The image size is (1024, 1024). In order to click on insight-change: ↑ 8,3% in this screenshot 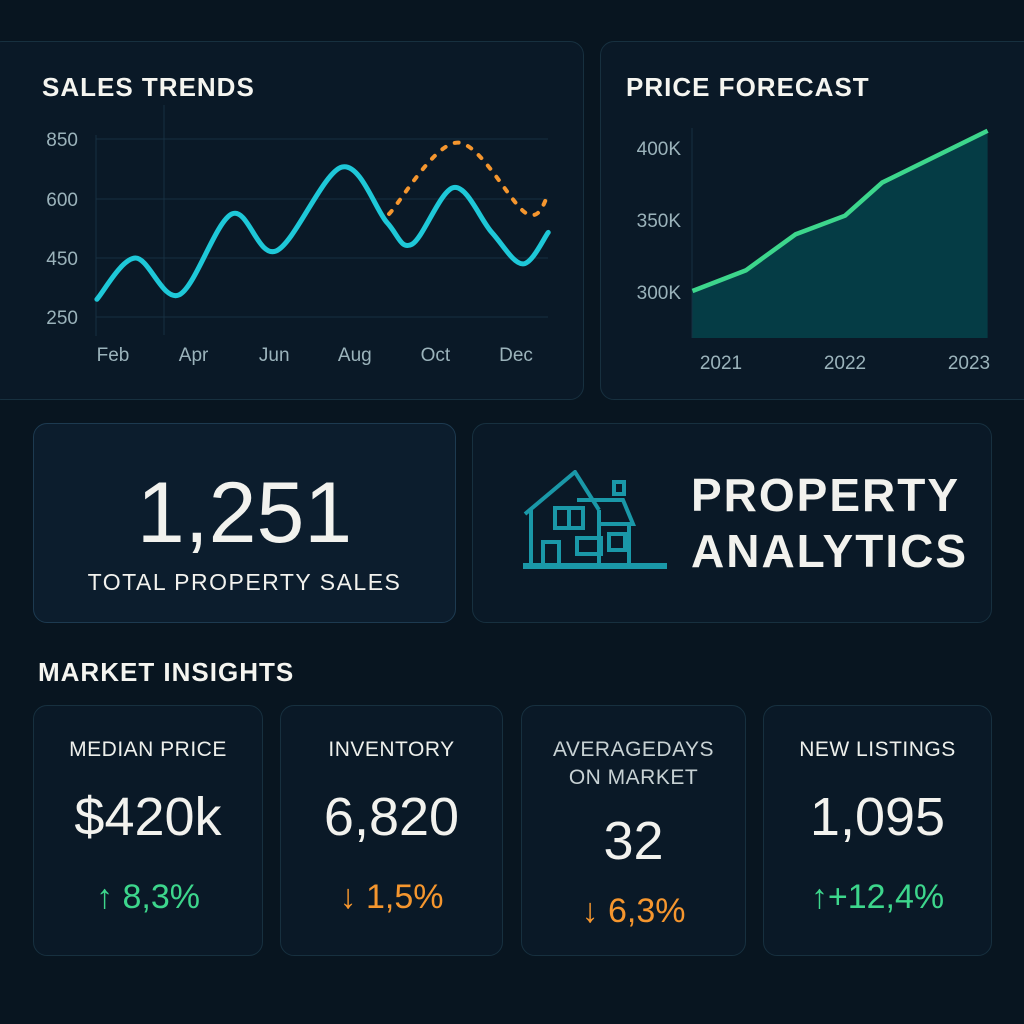, I will do `click(148, 897)`.